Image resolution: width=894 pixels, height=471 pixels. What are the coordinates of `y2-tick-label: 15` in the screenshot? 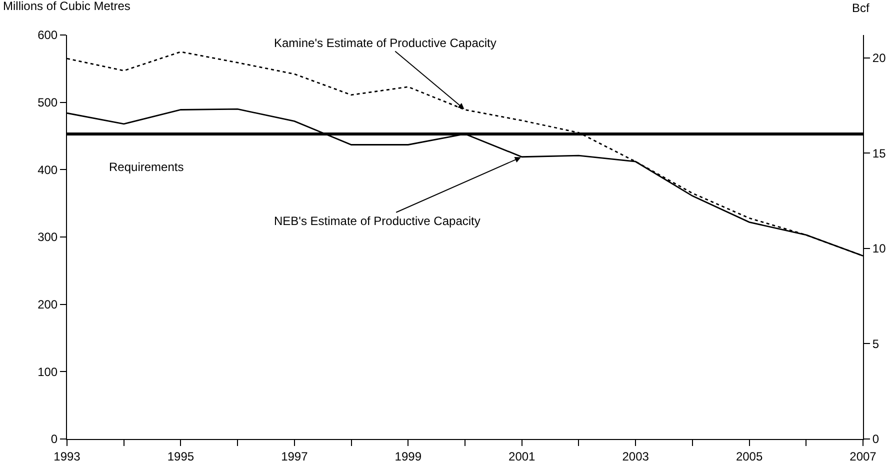 It's located at (879, 153).